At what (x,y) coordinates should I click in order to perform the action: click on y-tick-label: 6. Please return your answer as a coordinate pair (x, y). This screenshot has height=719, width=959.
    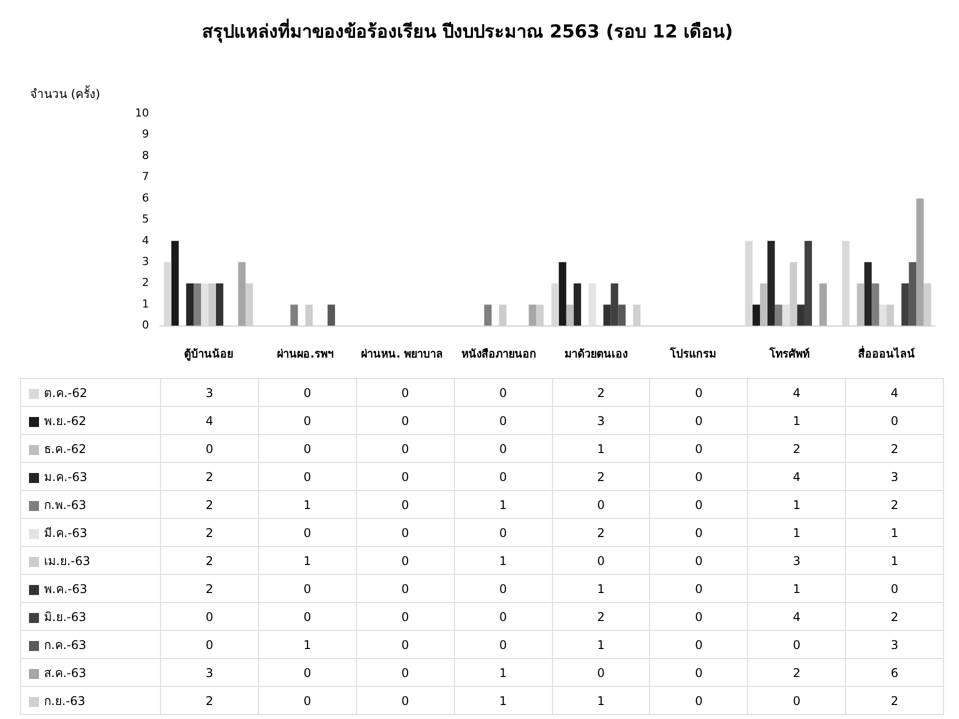
    Looking at the image, I should click on (145, 197).